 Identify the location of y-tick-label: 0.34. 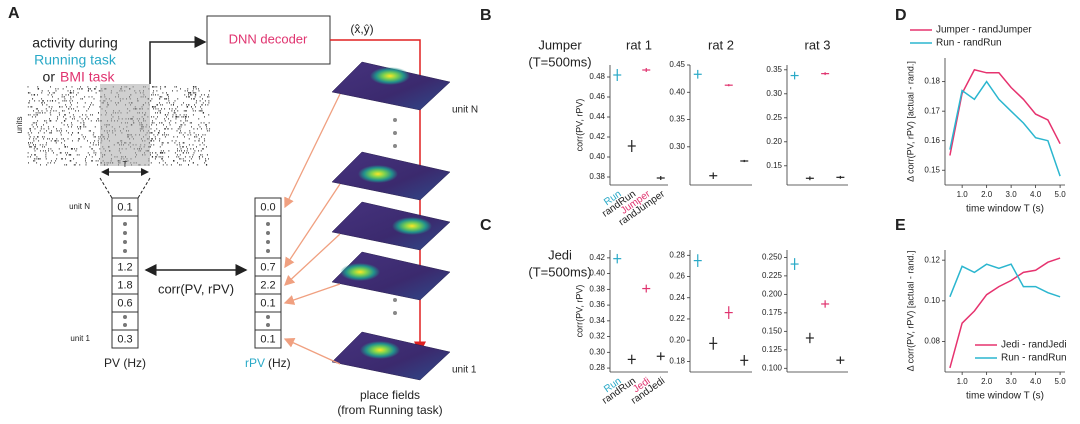
(597, 320).